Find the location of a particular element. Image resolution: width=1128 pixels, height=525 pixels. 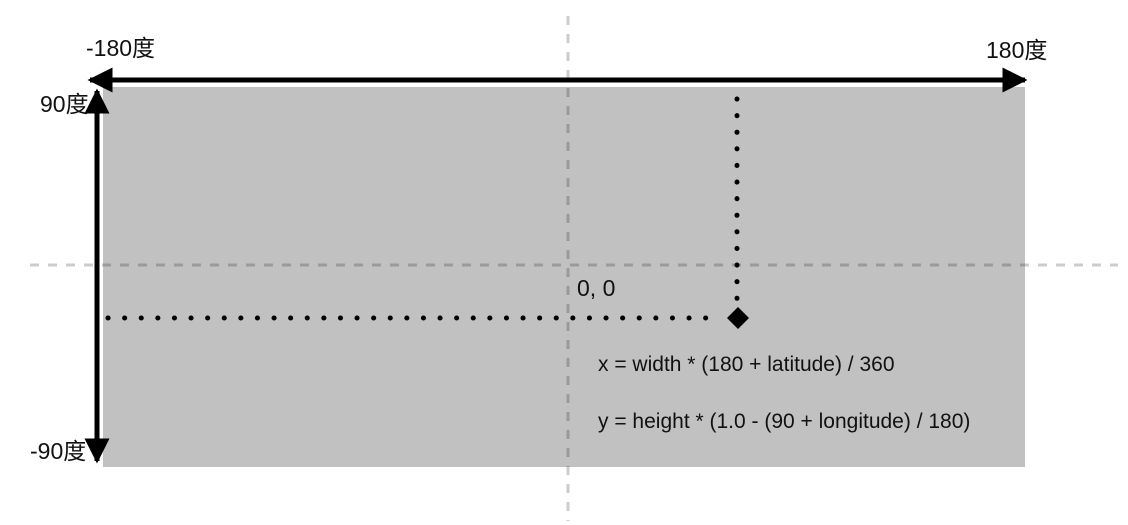

formula-x: x = width * (180 + latitude) / 360 is located at coordinates (746, 364).